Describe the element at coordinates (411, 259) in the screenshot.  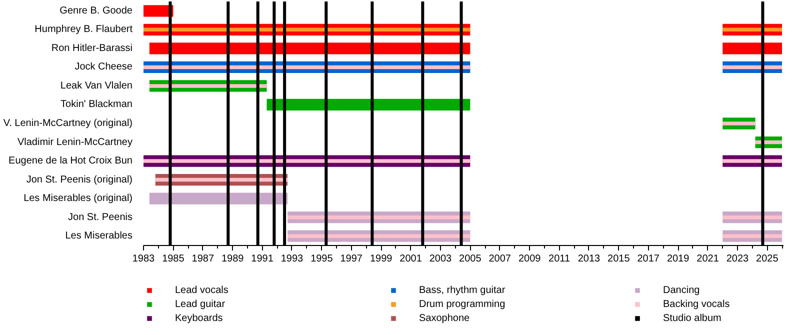
I see `x-tick-label: 2001` at that location.